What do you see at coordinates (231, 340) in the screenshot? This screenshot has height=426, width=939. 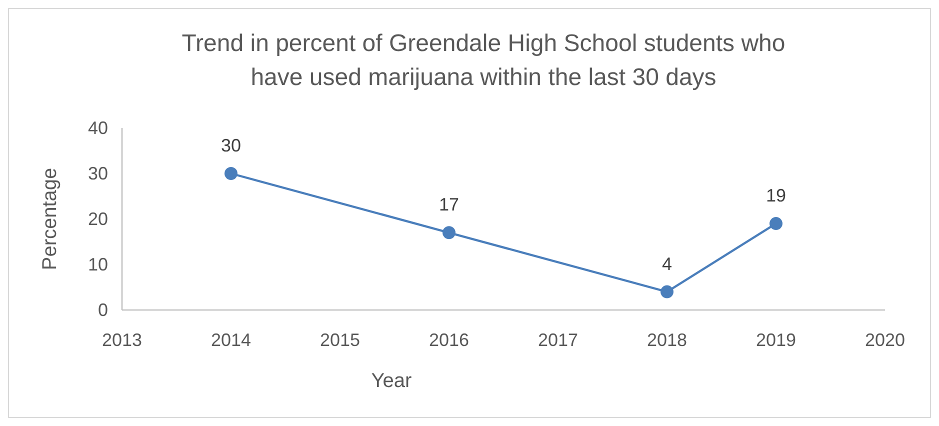 I see `x-tick-label: 2014` at bounding box center [231, 340].